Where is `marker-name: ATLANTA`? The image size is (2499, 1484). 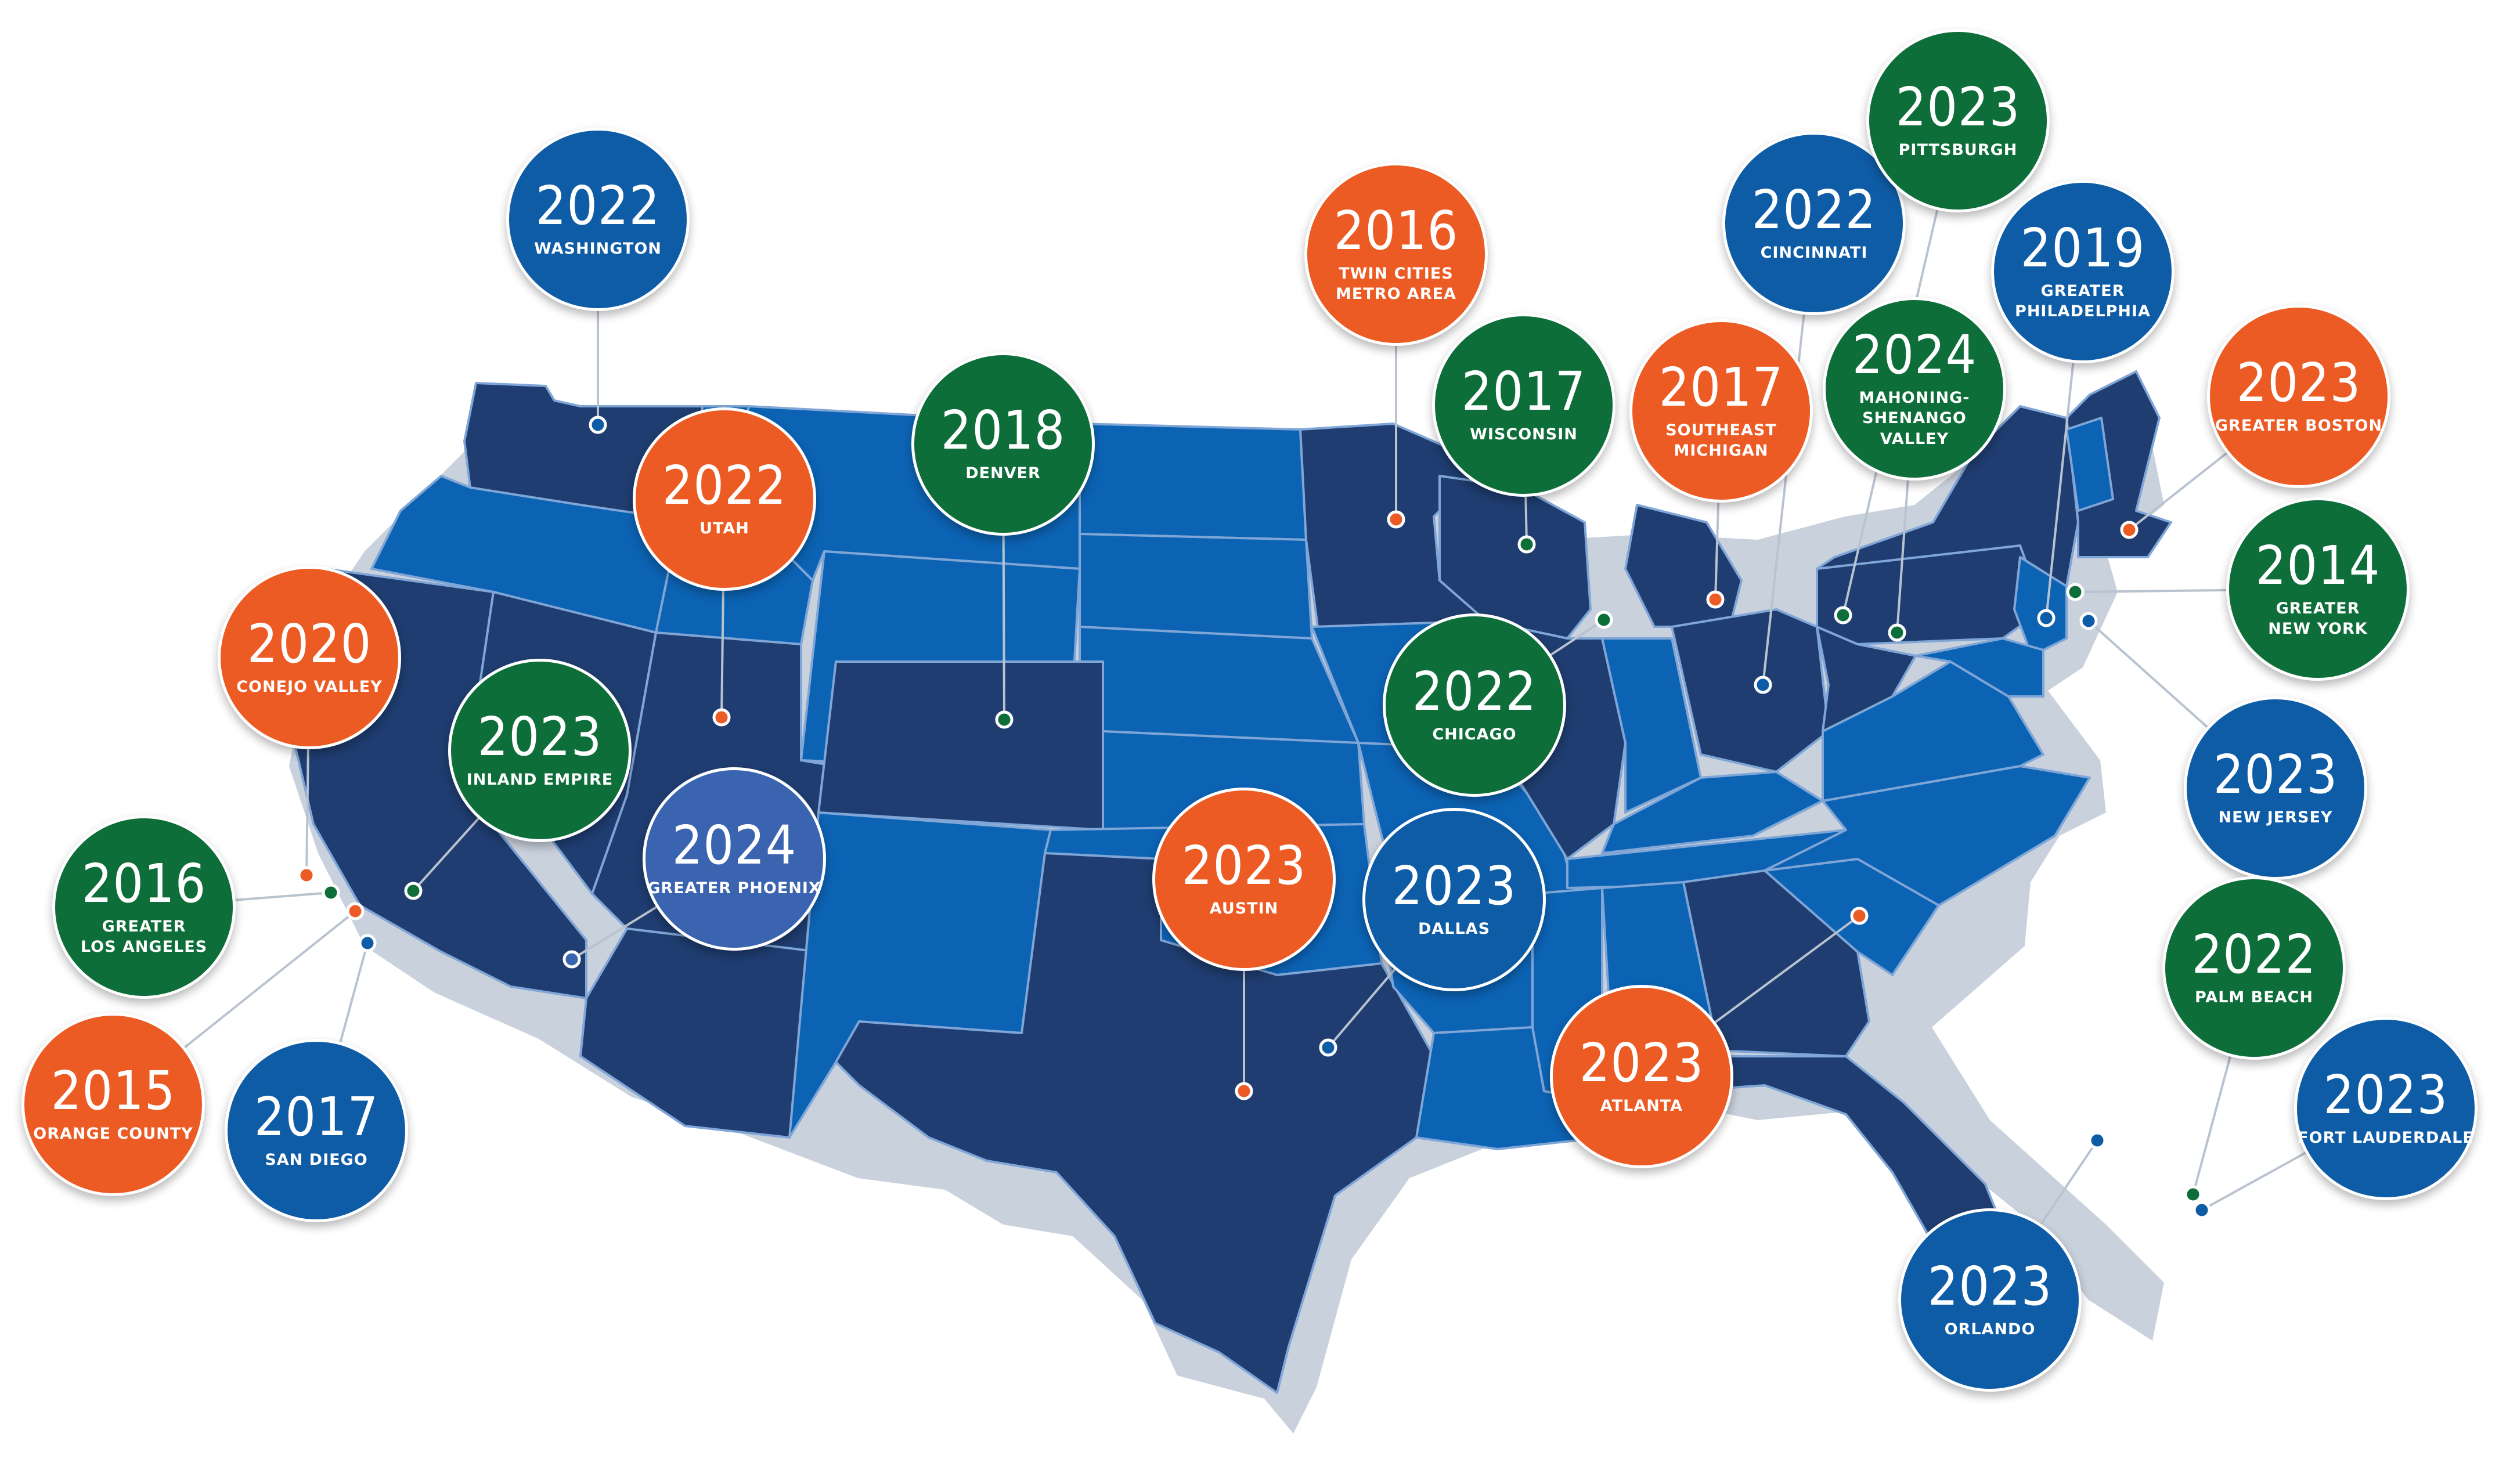
marker-name: ATLANTA is located at coordinates (1641, 1106).